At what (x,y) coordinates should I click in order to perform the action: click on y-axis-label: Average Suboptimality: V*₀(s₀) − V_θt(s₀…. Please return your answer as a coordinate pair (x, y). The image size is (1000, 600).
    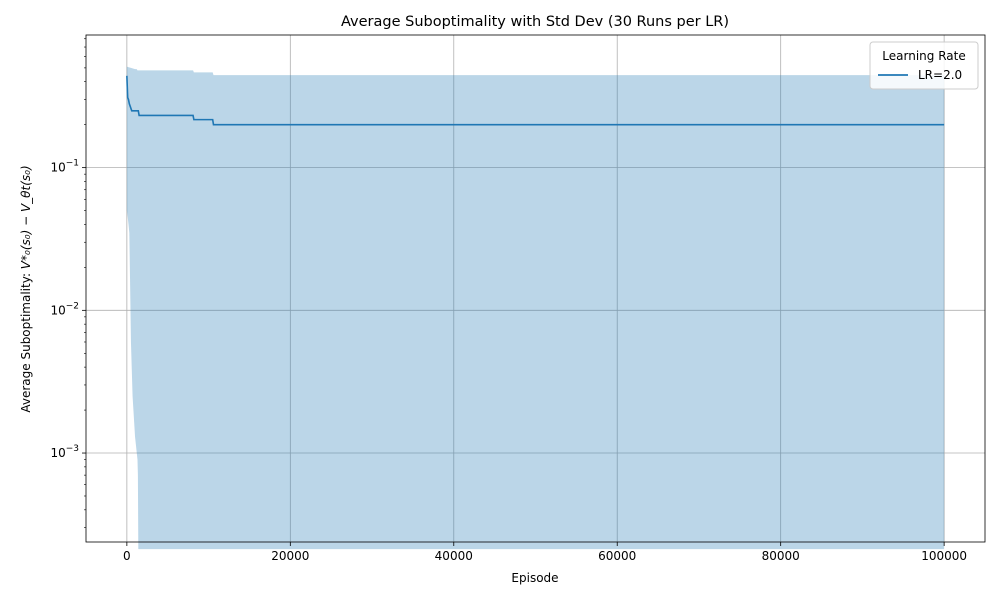
    Looking at the image, I should click on (26, 288).